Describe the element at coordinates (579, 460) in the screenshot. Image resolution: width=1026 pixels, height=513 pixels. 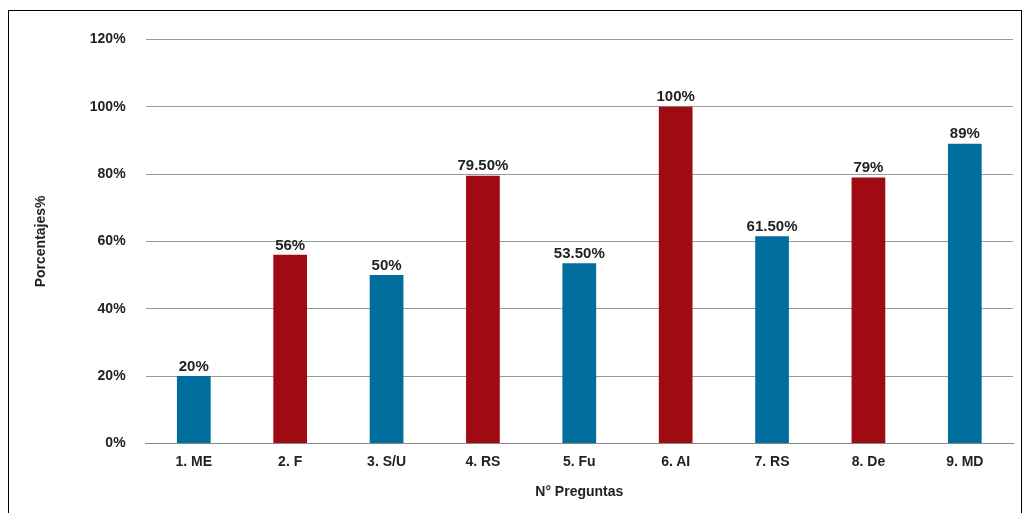
I see `x-tick-label: 5. Fu` at that location.